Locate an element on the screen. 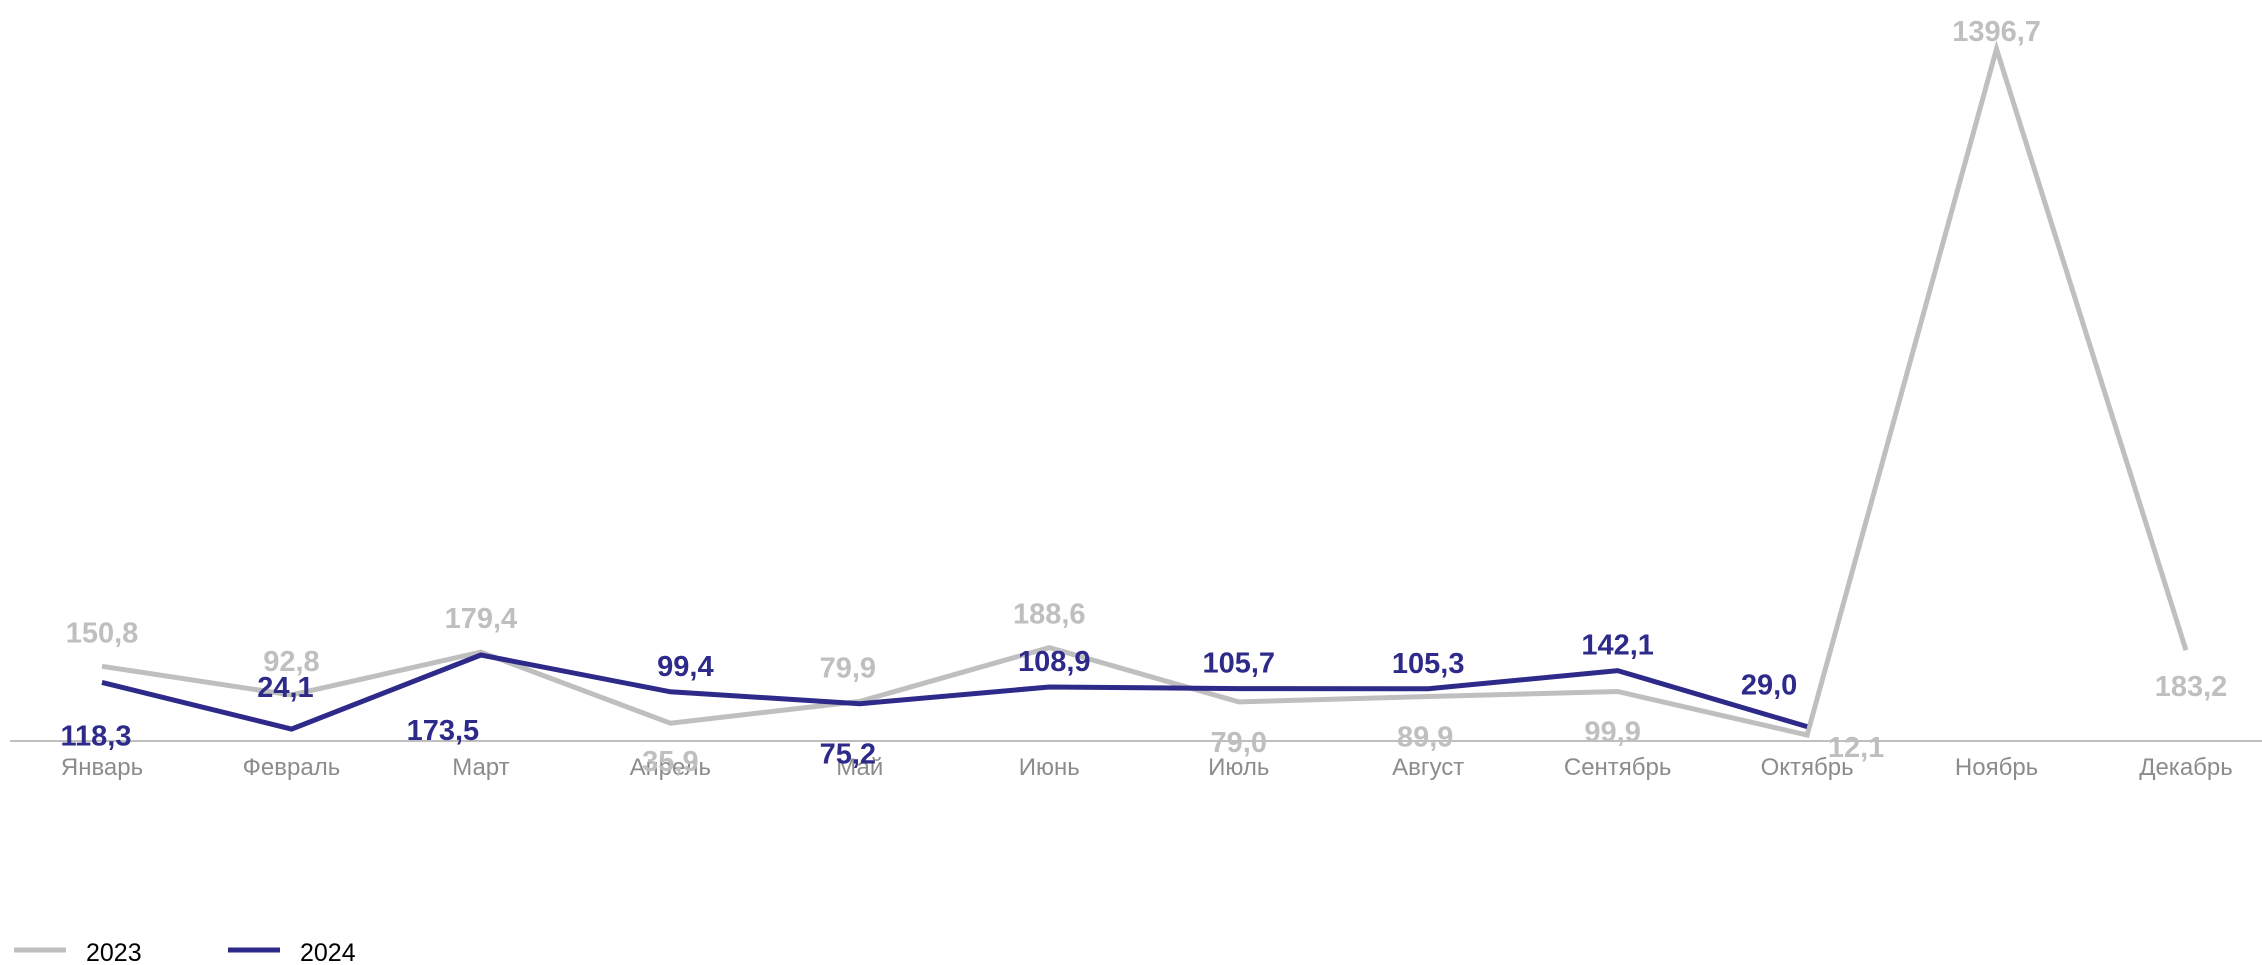 Image resolution: width=2262 pixels, height=965 pixels. x-tick-label-Май: Май is located at coordinates (859, 767).